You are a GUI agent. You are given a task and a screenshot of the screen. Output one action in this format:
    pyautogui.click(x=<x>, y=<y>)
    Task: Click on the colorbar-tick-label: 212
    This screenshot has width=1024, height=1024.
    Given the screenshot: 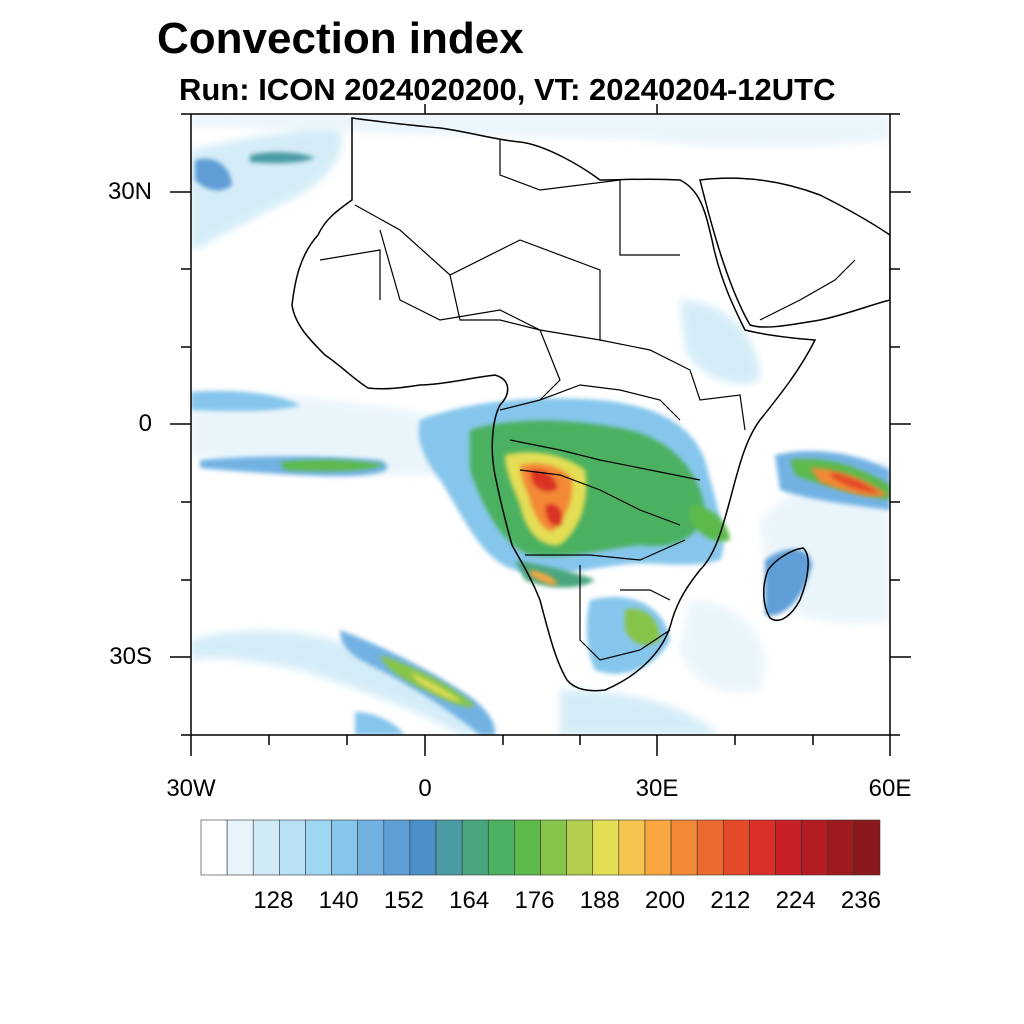 What is the action you would take?
    pyautogui.click(x=730, y=900)
    